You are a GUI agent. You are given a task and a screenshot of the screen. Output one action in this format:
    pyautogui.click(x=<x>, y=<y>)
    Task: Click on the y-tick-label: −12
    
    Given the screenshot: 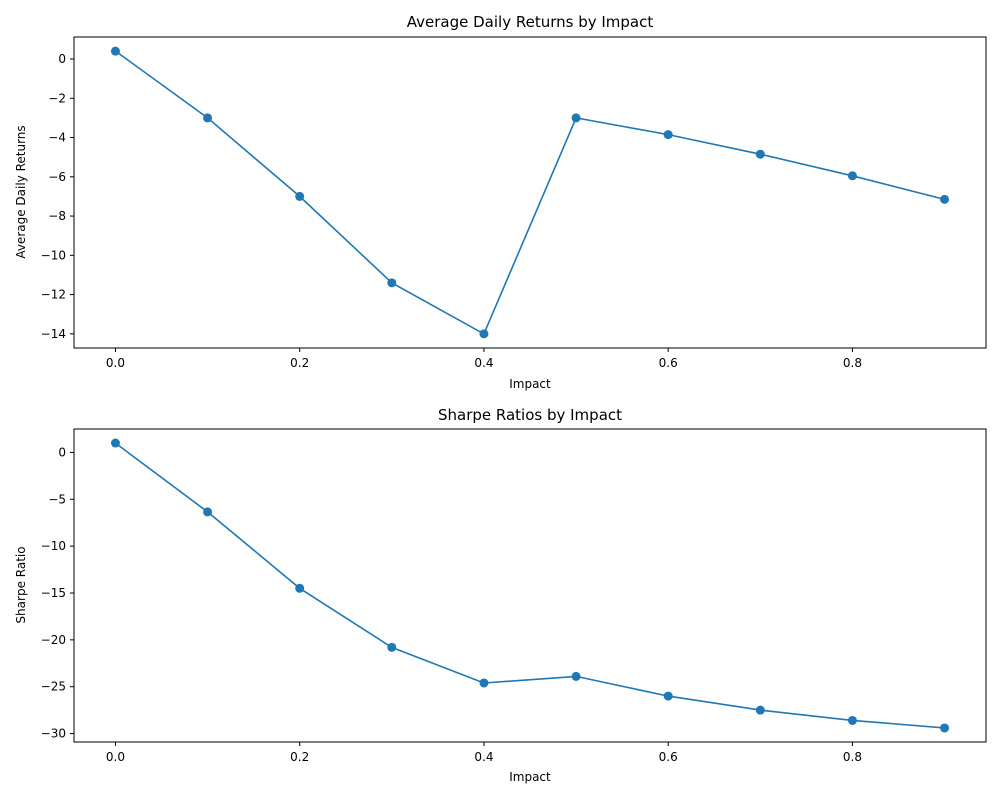 What is the action you would take?
    pyautogui.click(x=53, y=295)
    